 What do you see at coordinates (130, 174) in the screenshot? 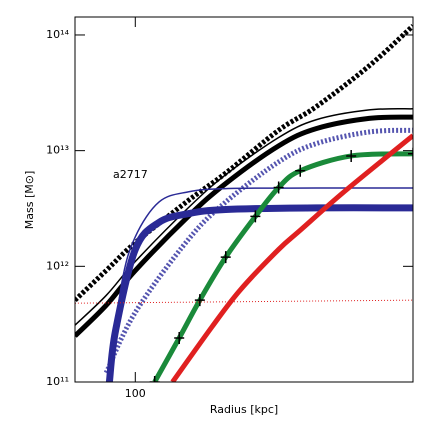
I see `annotation: a2717` at bounding box center [130, 174].